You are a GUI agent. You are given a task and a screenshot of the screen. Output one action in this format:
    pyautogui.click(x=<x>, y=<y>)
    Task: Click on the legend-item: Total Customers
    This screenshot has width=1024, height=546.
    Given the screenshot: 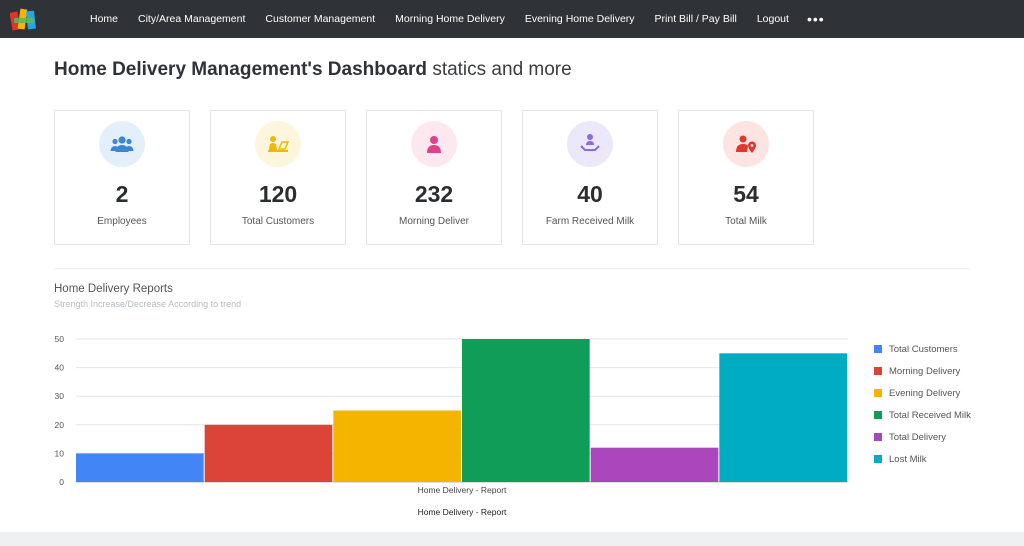 What is the action you would take?
    pyautogui.click(x=922, y=349)
    